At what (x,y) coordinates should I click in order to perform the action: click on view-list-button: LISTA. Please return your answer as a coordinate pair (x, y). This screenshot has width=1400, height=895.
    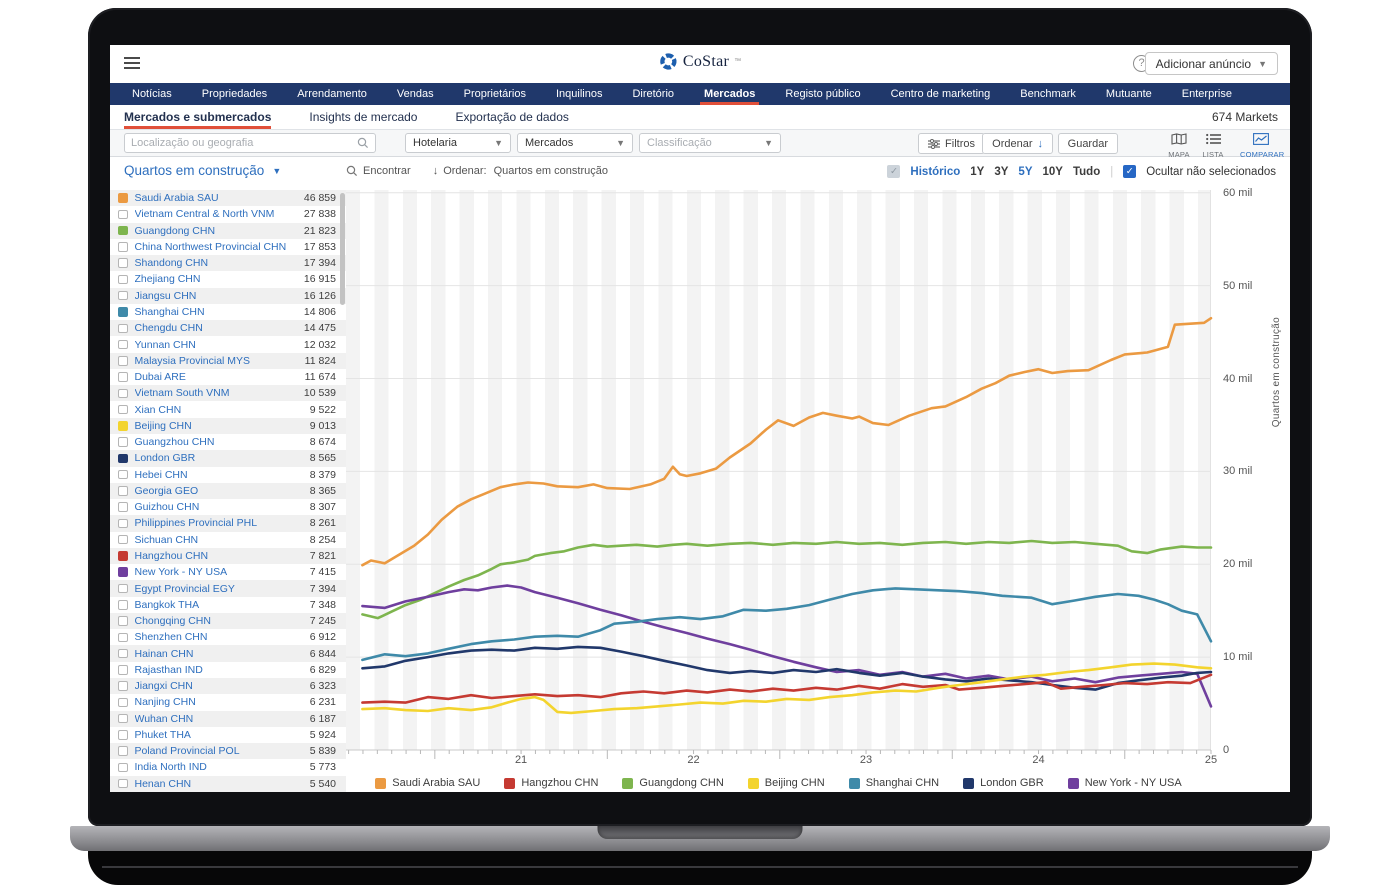
    Looking at the image, I should click on (1213, 145).